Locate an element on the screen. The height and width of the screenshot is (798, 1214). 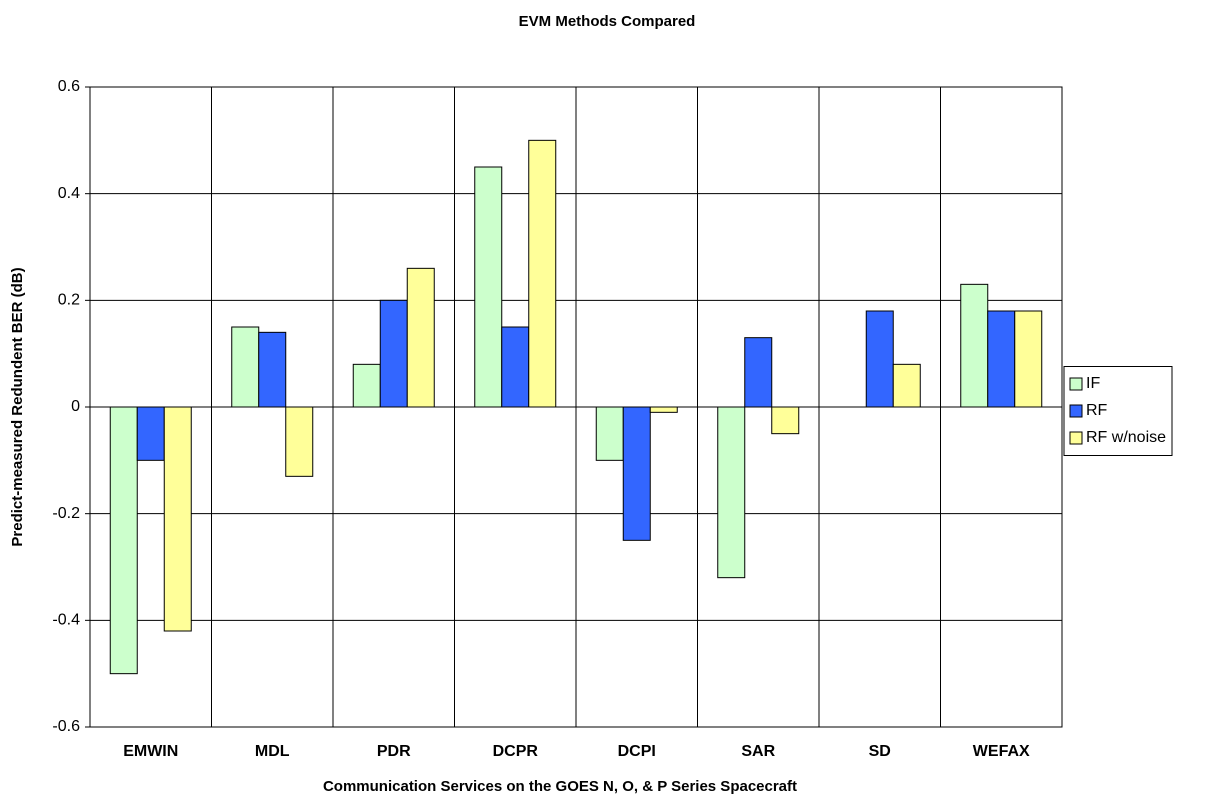
y-axis-title: Predict-measured Redundent BER (dB) is located at coordinates (17, 406).